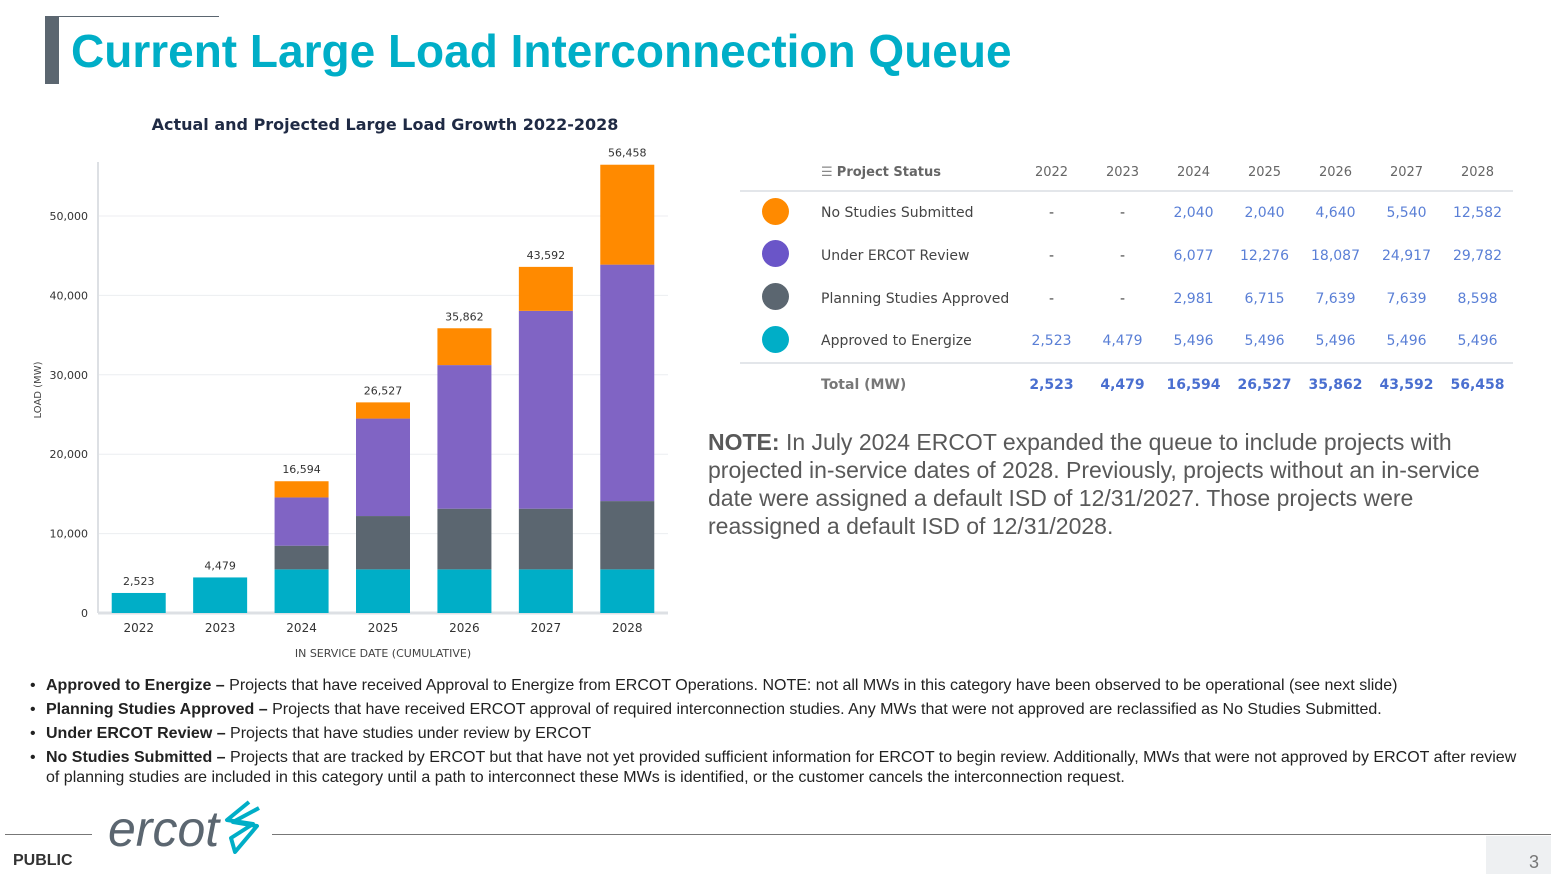 This screenshot has height=874, width=1551. Describe the element at coordinates (913, 173) in the screenshot. I see `table-header-project-status: ☰ Project Status` at that location.